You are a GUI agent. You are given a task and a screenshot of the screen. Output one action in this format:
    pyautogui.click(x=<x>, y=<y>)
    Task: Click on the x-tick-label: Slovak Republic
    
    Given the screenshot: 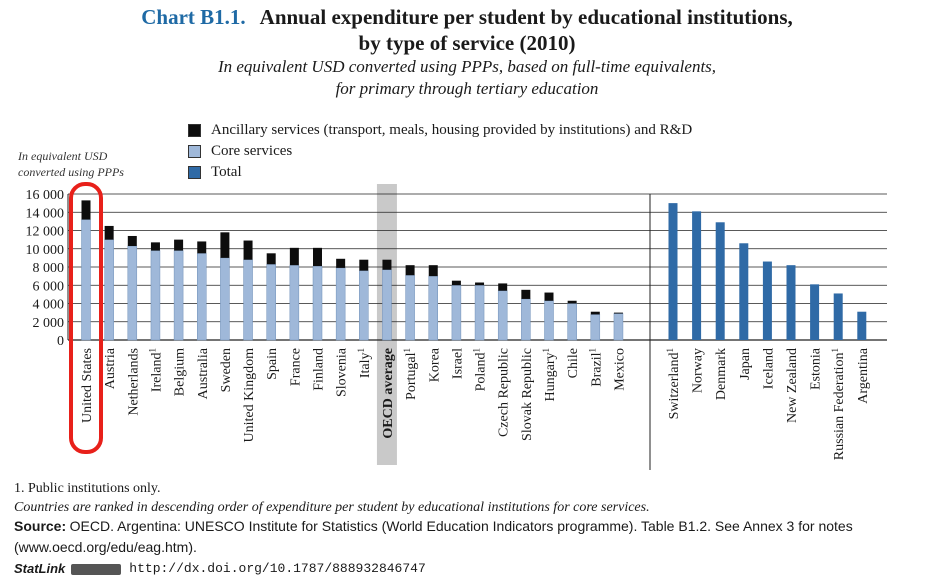 What is the action you would take?
    pyautogui.click(x=527, y=394)
    